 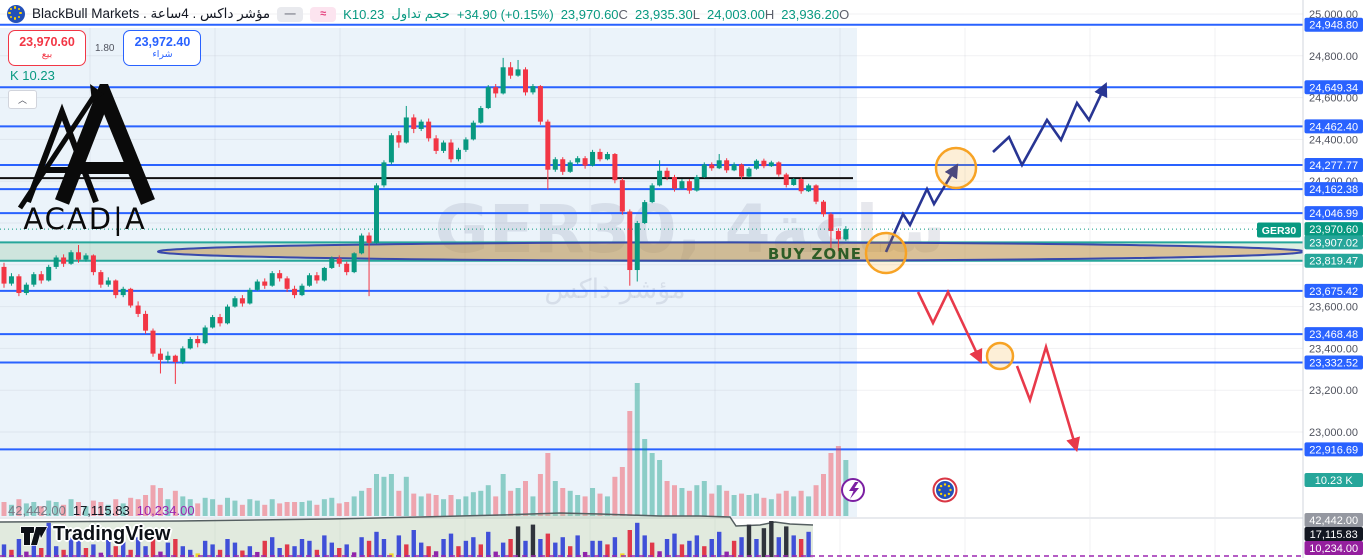 What do you see at coordinates (815, 14) in the screenshot?
I see `open-value: 23,936.20O` at bounding box center [815, 14].